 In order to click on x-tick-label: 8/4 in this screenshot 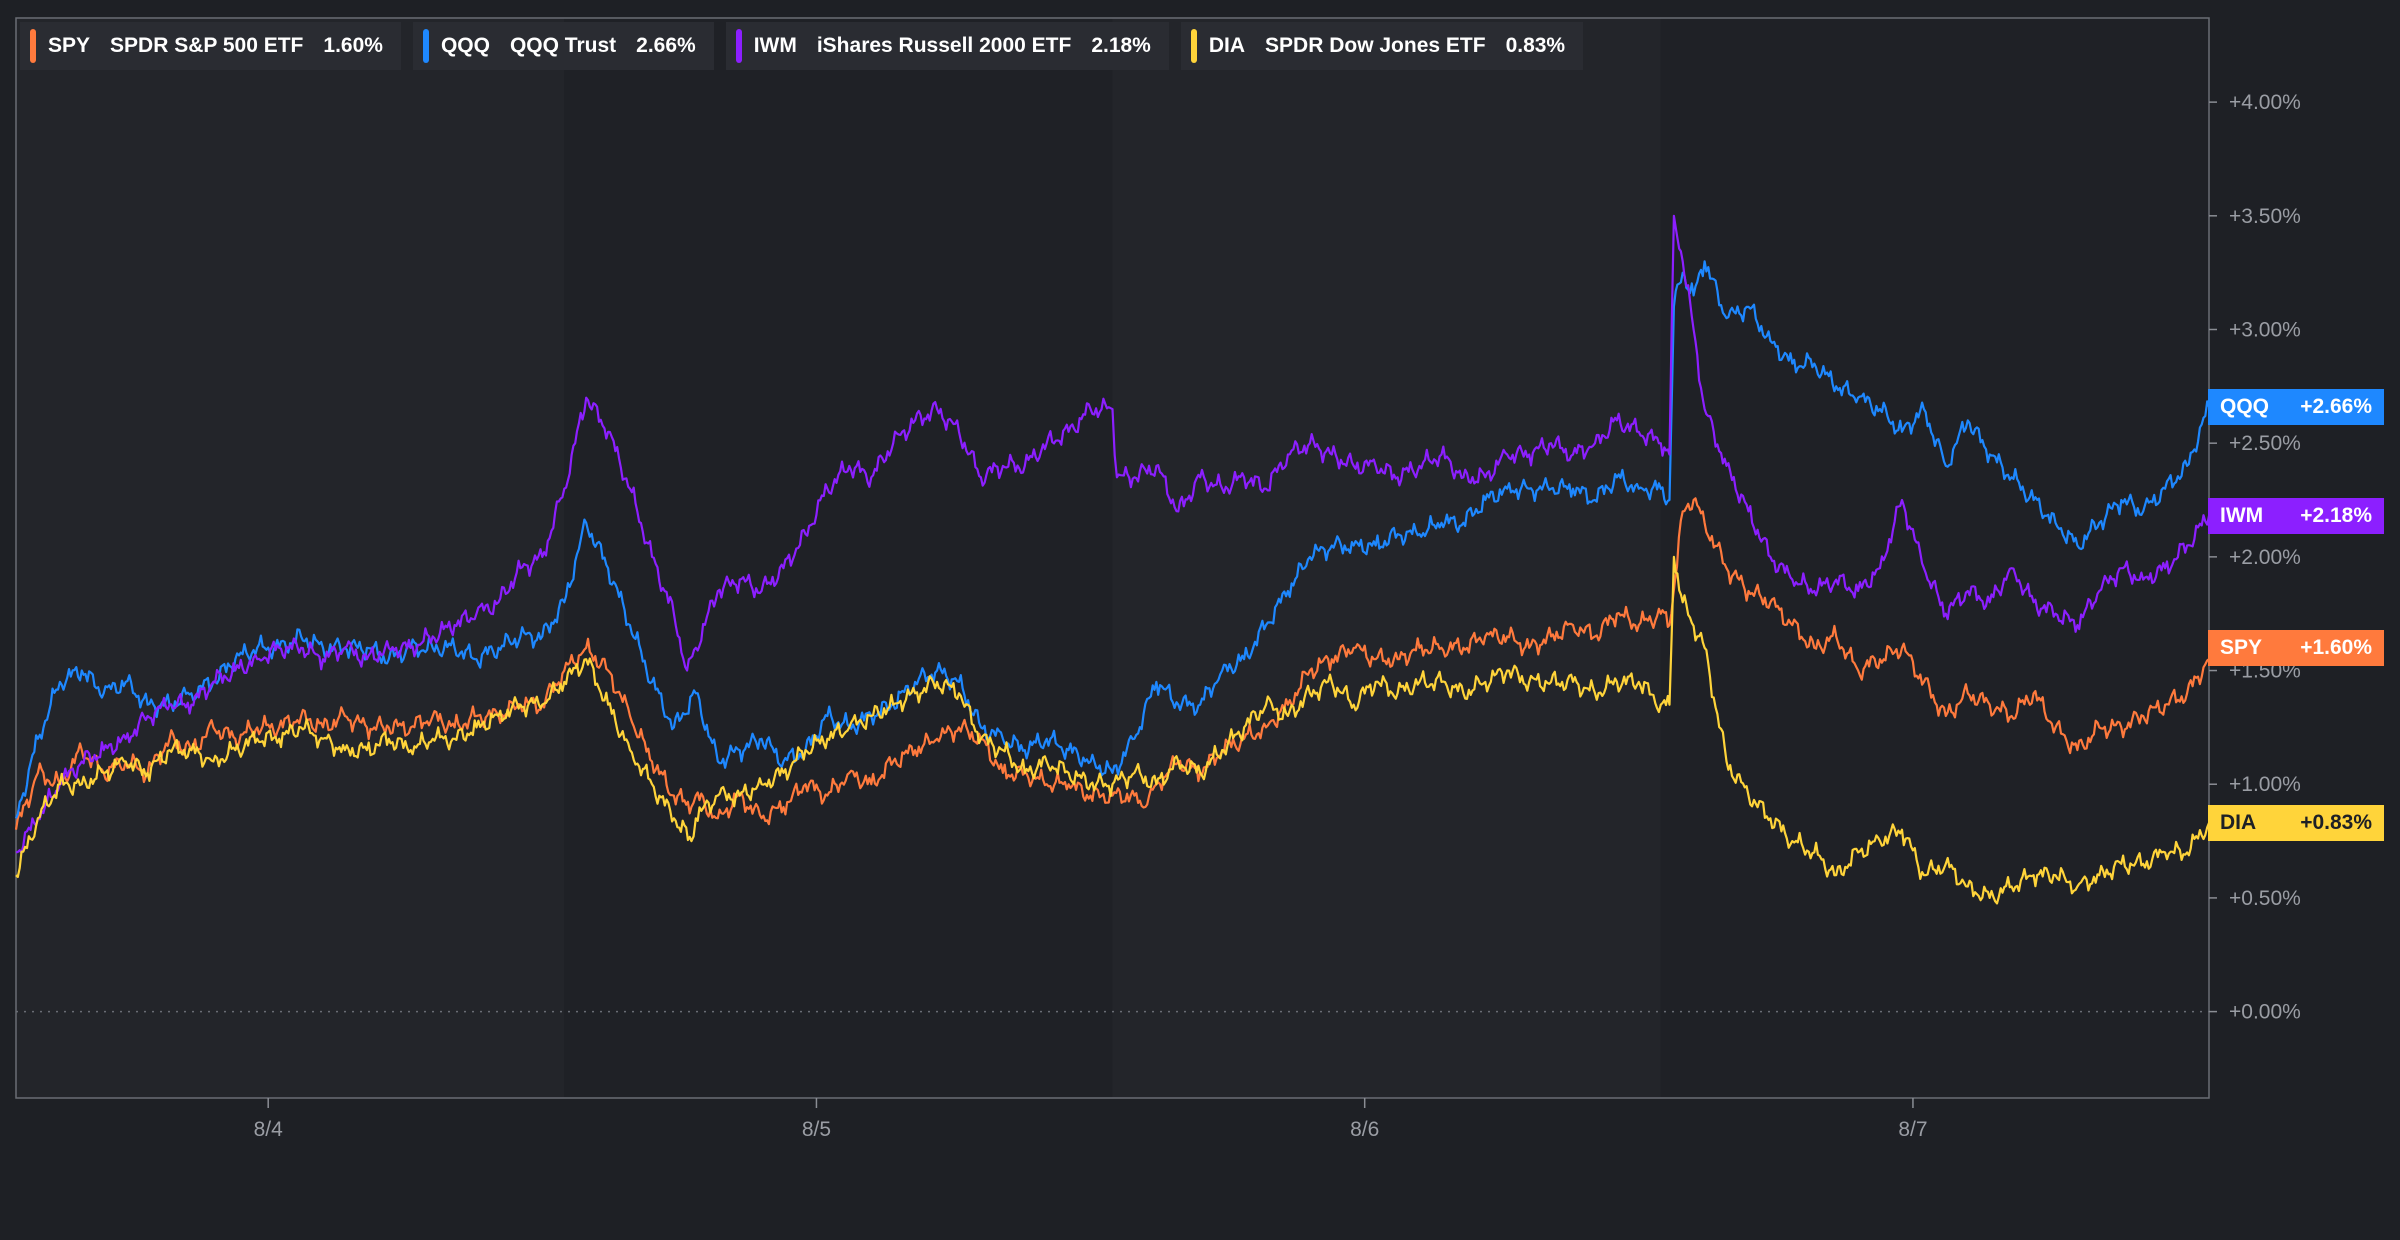, I will do `click(269, 1129)`.